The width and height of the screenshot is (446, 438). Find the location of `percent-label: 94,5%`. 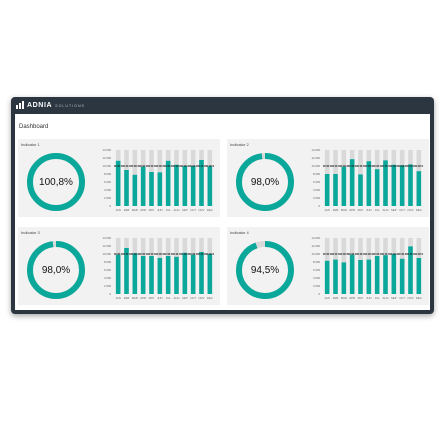

percent-label: 94,5% is located at coordinates (265, 270).